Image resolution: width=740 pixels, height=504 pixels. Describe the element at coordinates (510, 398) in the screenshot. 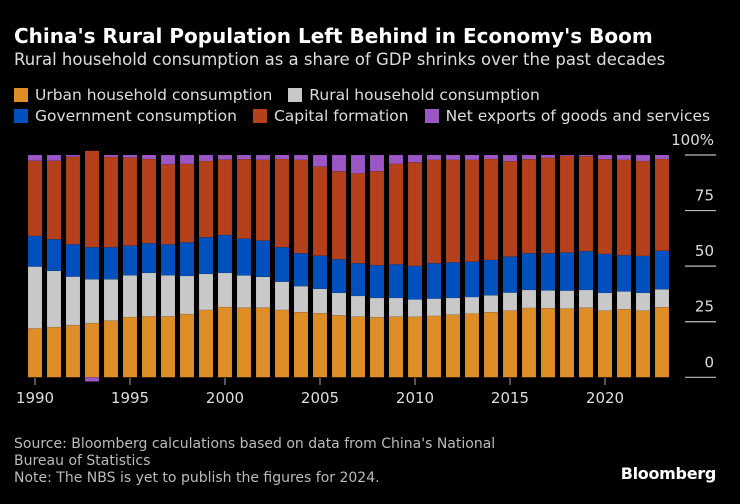

I see `x-tick-label: 2015` at that location.